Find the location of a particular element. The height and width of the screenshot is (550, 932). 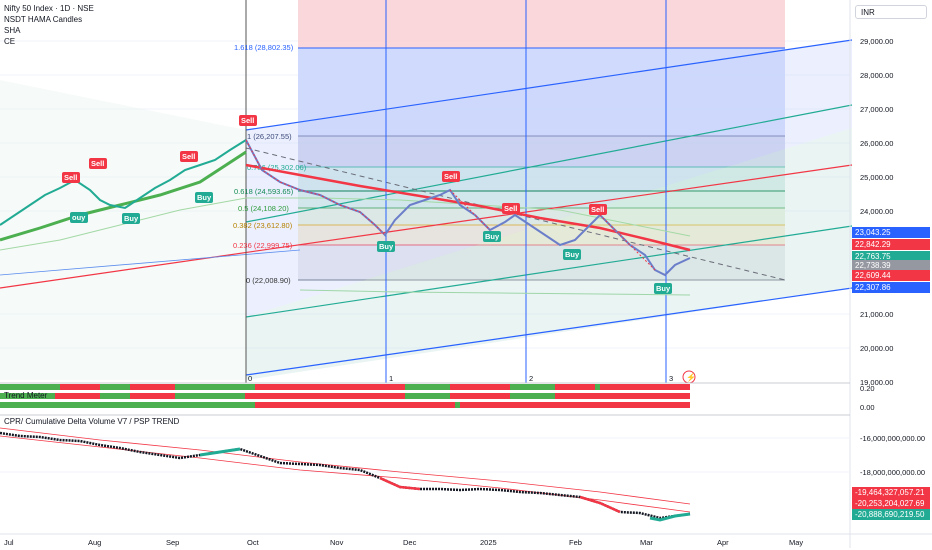

fib-label: 0 (22,008.90) is located at coordinates (268, 280).